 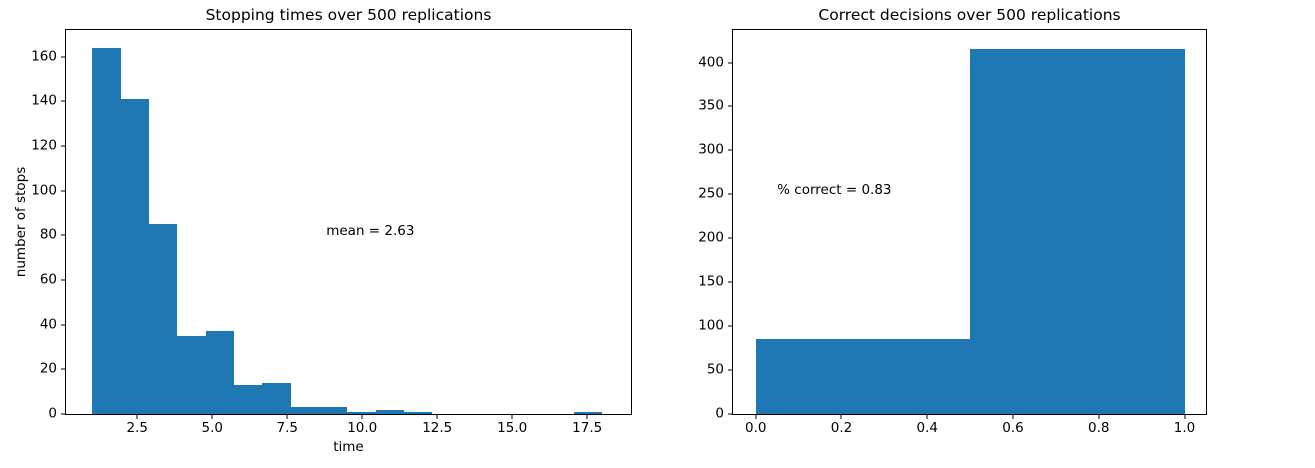 What do you see at coordinates (711, 237) in the screenshot?
I see `y-tick-label: 200` at bounding box center [711, 237].